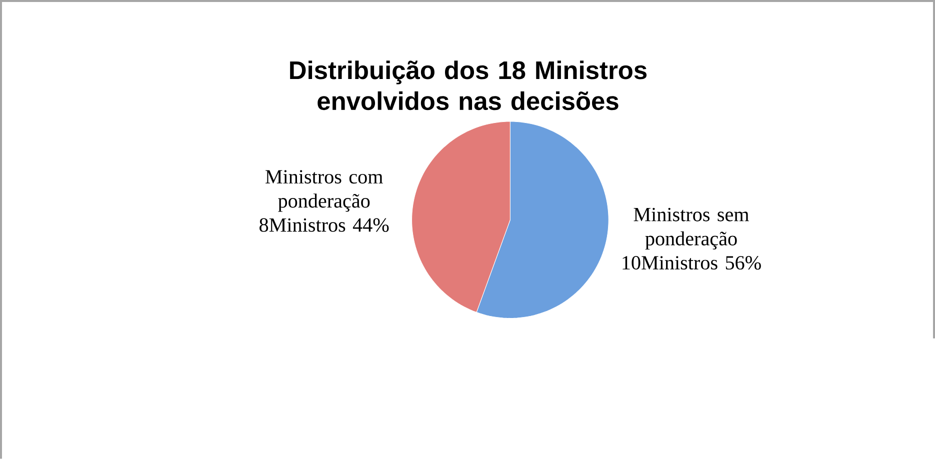  Describe the element at coordinates (691, 263) in the screenshot. I see `data-label: 10Ministros 56%` at that location.